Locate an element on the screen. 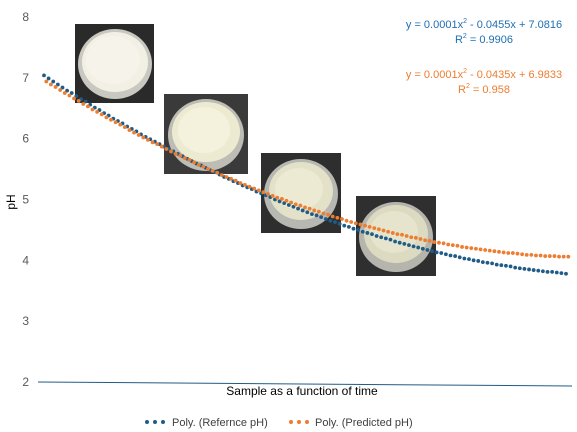 This screenshot has height=432, width=577. equation-predicted: y = 0.0001x2 - 0.0435x + 6.9833 is located at coordinates (484, 74).